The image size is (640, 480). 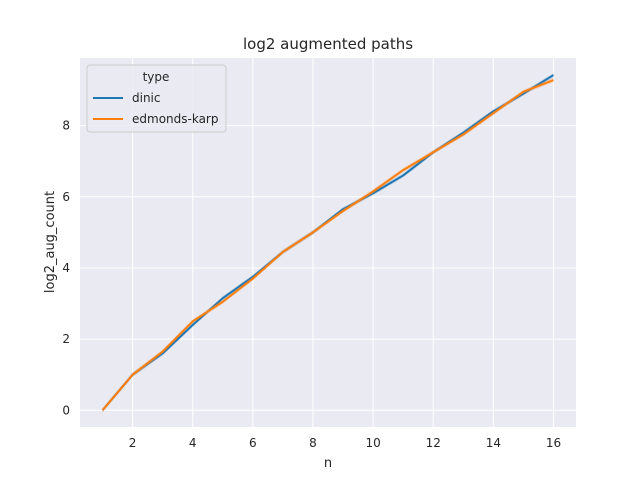 What do you see at coordinates (372, 443) in the screenshot?
I see `x-tick-label: 10` at bounding box center [372, 443].